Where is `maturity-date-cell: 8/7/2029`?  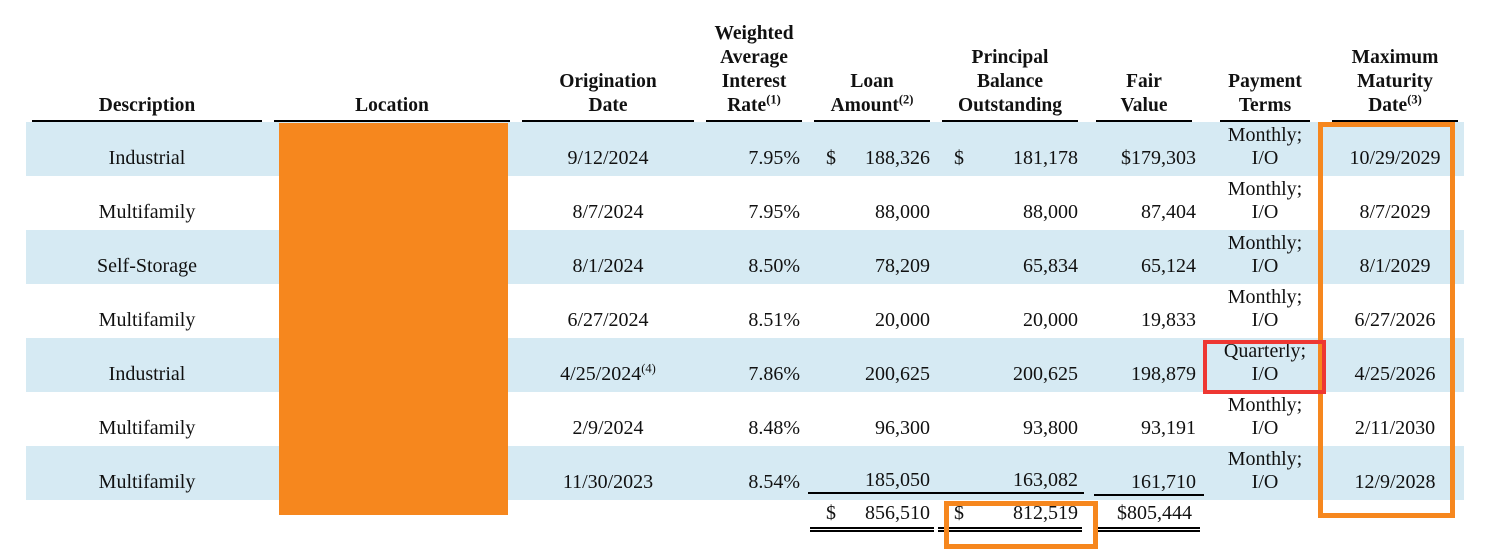
maturity-date-cell: 8/7/2029 is located at coordinates (1395, 203).